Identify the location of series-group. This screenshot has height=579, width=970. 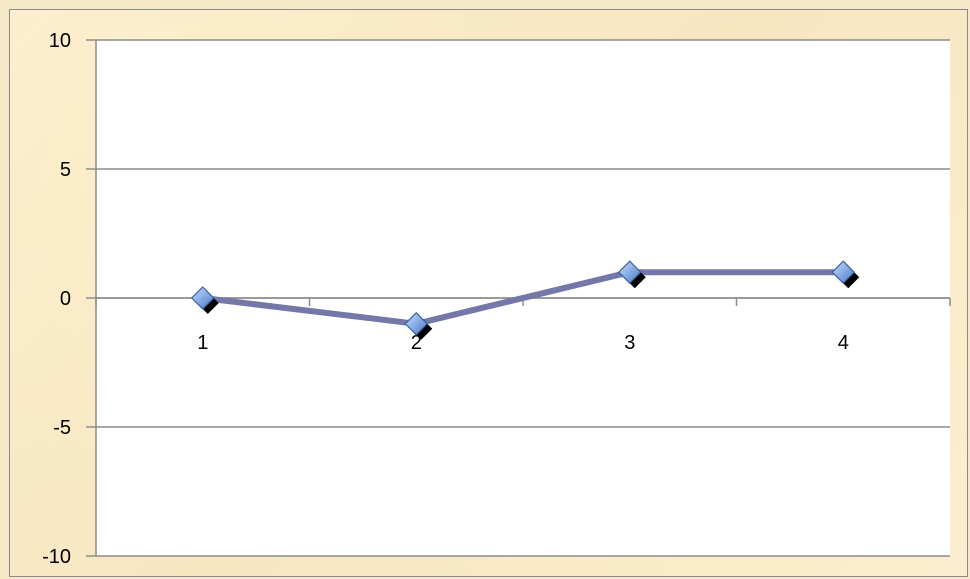
(523, 298).